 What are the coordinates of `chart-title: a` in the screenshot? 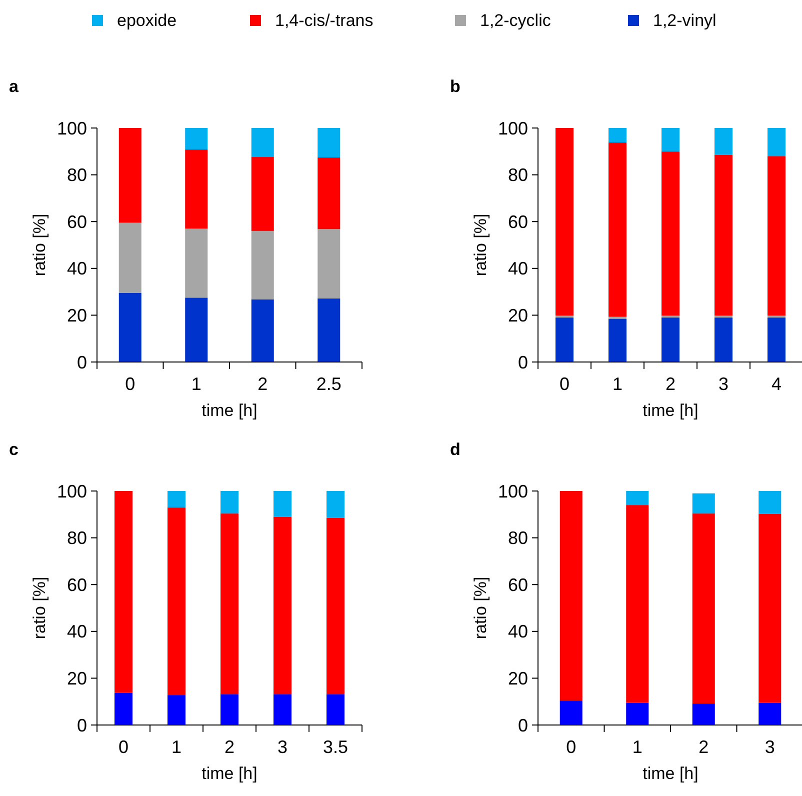 It's located at (14, 86).